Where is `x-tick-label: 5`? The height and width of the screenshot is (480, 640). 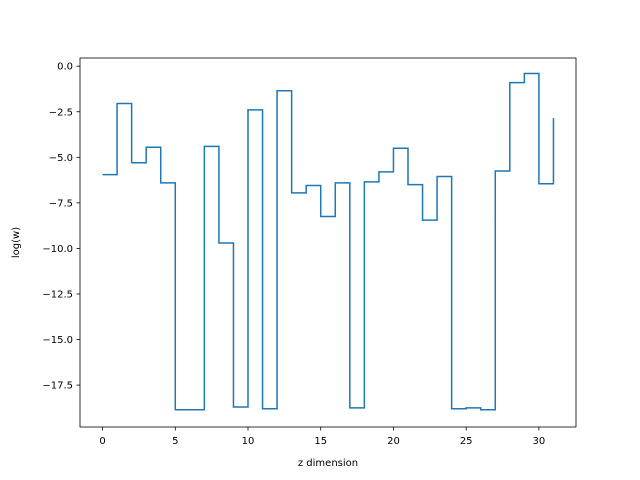
x-tick-label: 5 is located at coordinates (175, 441).